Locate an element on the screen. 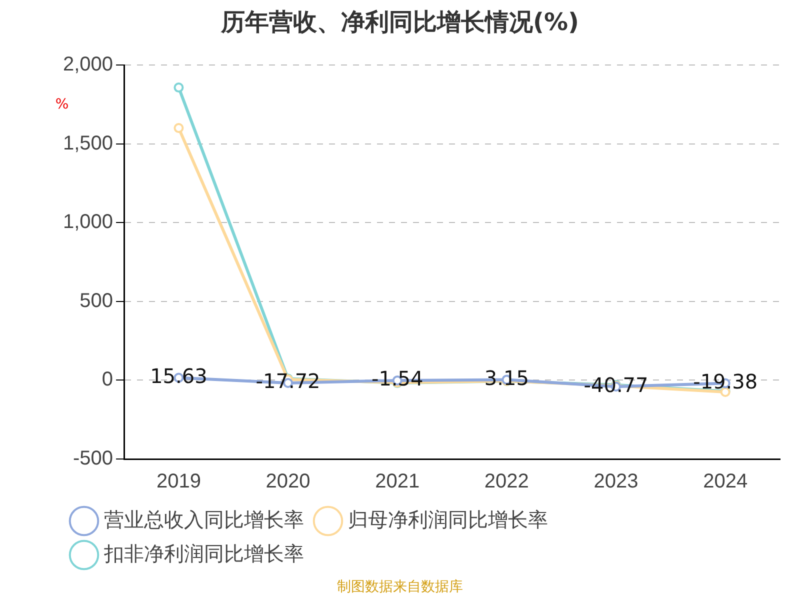 The image size is (800, 600). x-tick-label: 2022 is located at coordinates (506, 481).